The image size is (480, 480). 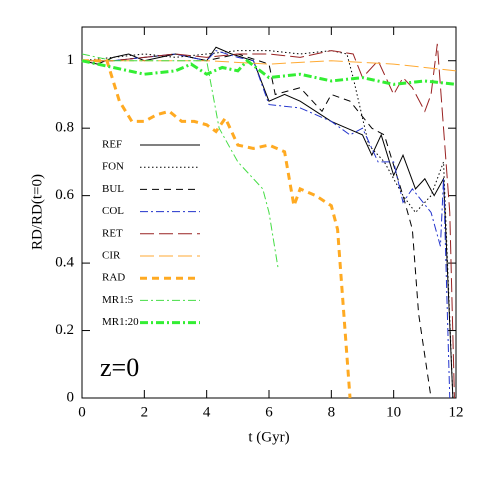 What do you see at coordinates (119, 367) in the screenshot?
I see `annotation: z=0` at bounding box center [119, 367].